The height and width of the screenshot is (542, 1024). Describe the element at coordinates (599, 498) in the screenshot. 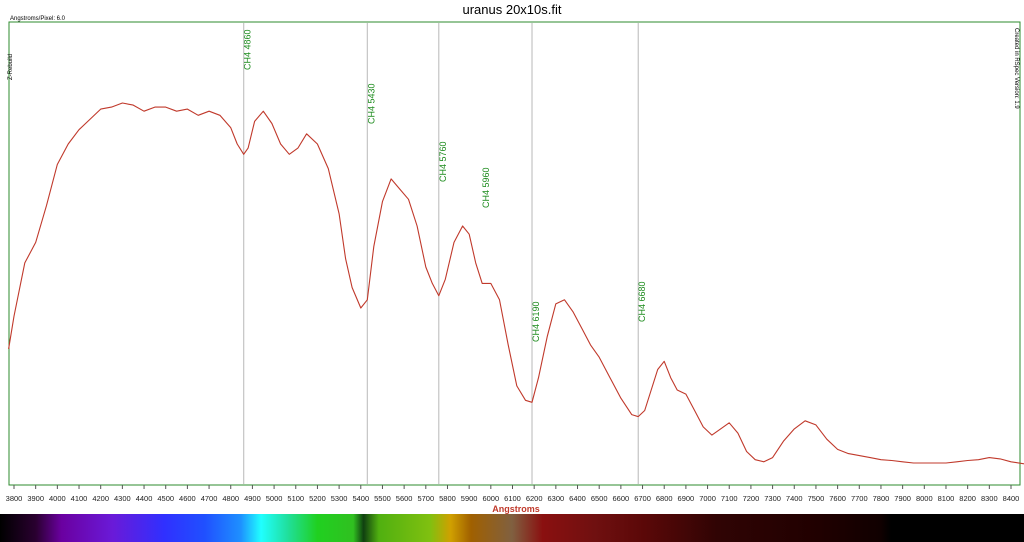

I see `x-tick-label: 6500` at that location.